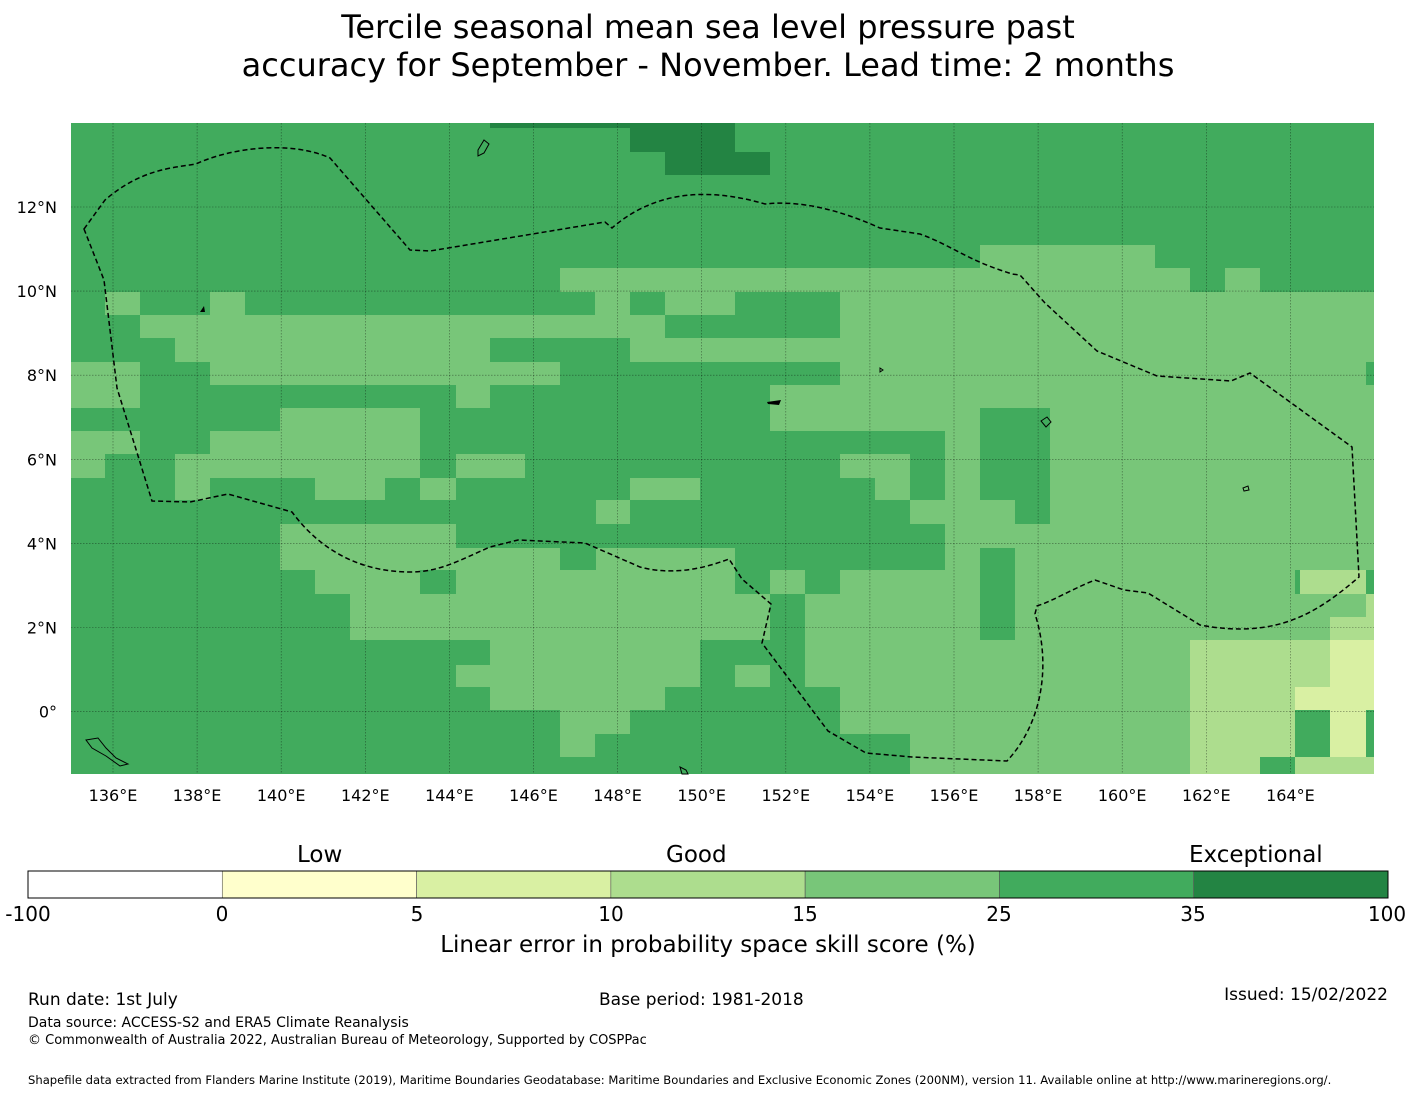 The width and height of the screenshot is (1416, 1095). What do you see at coordinates (483, 148) in the screenshot?
I see `island-guam` at bounding box center [483, 148].